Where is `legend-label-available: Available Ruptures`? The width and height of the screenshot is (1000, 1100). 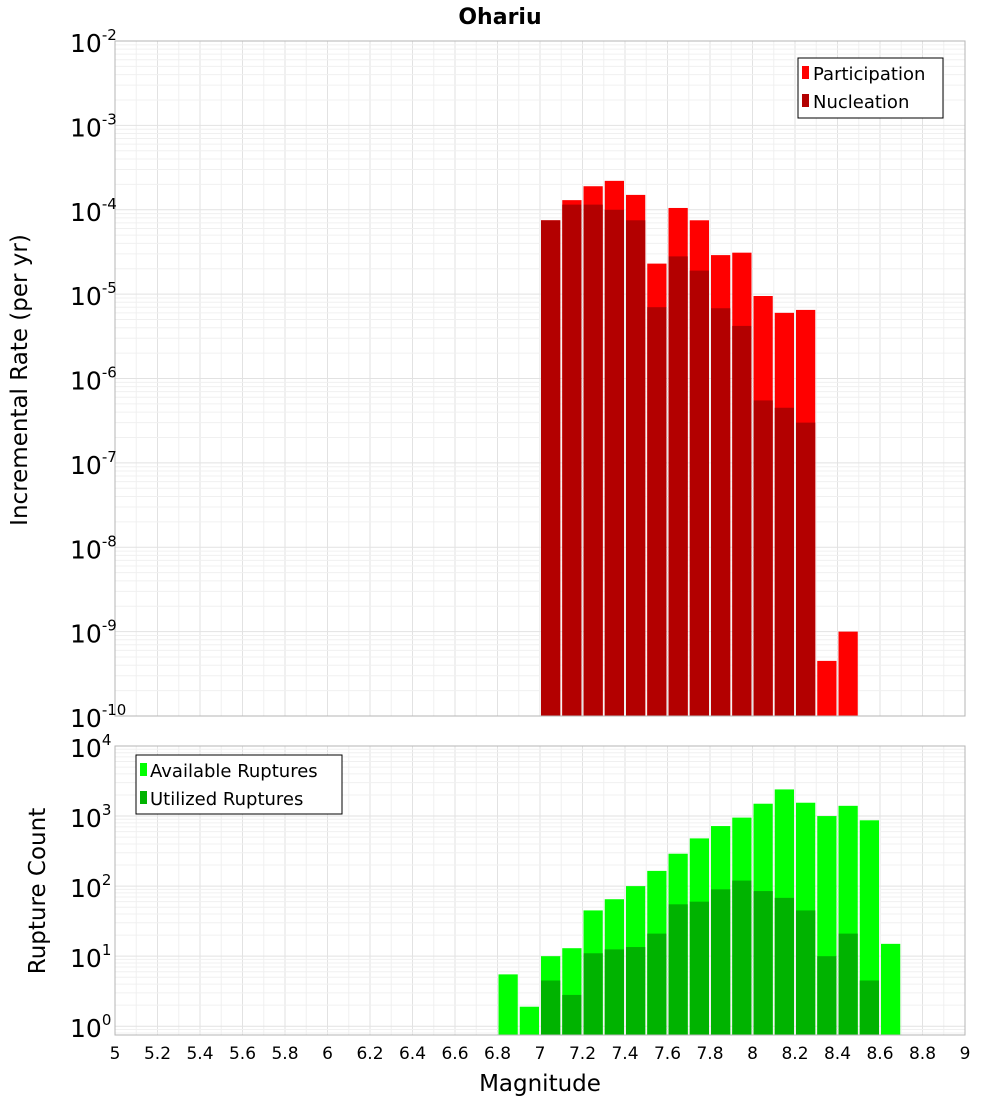 legend-label-available: Available Ruptures is located at coordinates (234, 771).